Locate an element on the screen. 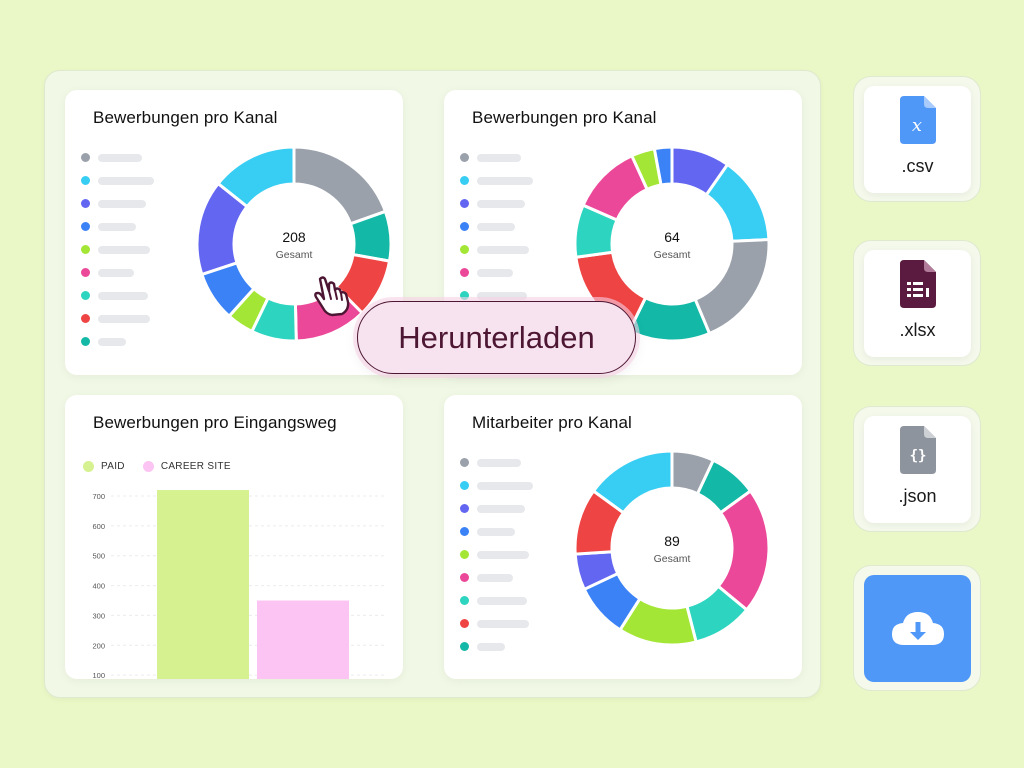 The width and height of the screenshot is (1024, 768). download-button: Herunterladen is located at coordinates (496, 337).